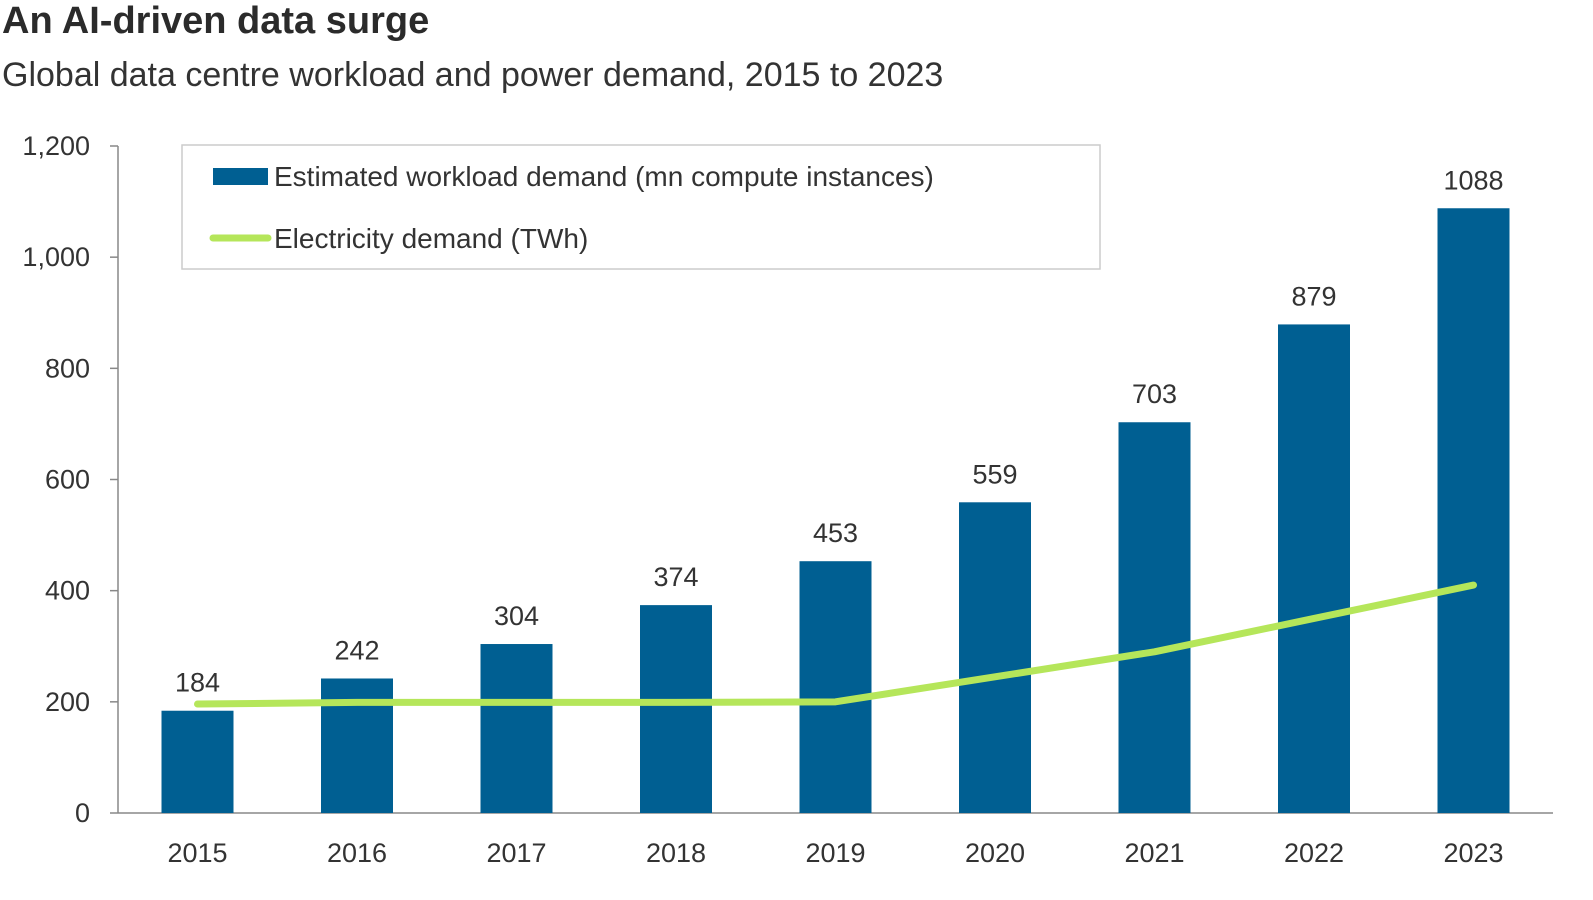 The height and width of the screenshot is (900, 1593). I want to click on x-tick-label: 2016, so click(357, 853).